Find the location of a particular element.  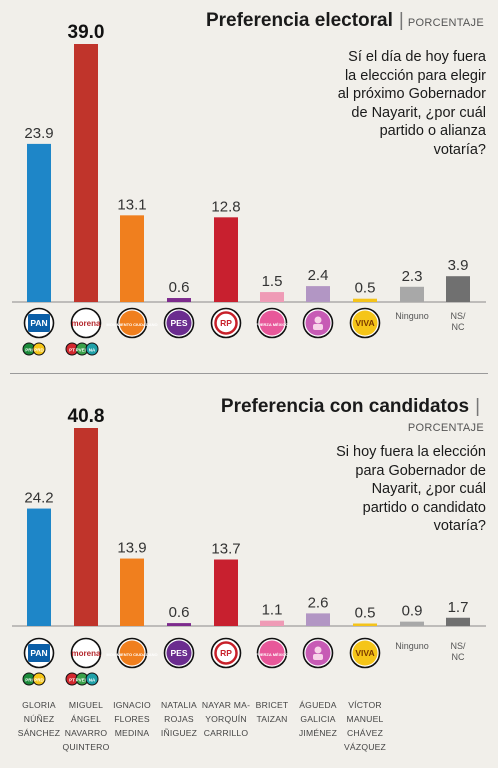

na-logo: NA is located at coordinates (92, 679).